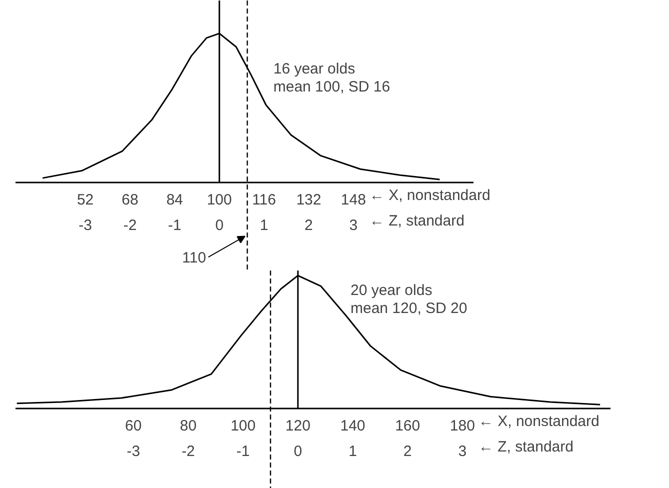 This screenshot has width=669, height=488. I want to click on x-tick-label: 180, so click(462, 426).